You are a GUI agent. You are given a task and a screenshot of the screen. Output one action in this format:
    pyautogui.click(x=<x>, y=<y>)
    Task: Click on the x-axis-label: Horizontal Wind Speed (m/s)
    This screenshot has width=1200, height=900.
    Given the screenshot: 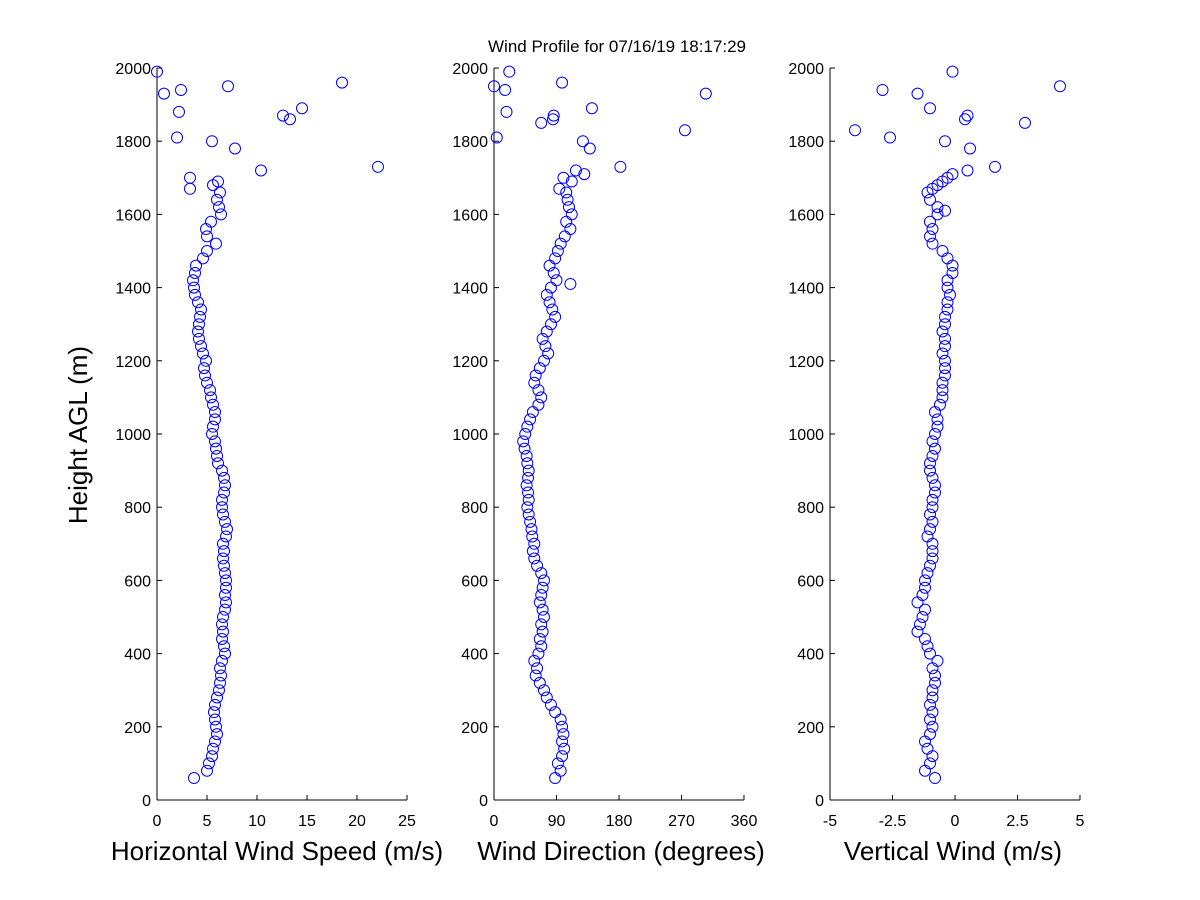 What is the action you would take?
    pyautogui.click(x=277, y=851)
    